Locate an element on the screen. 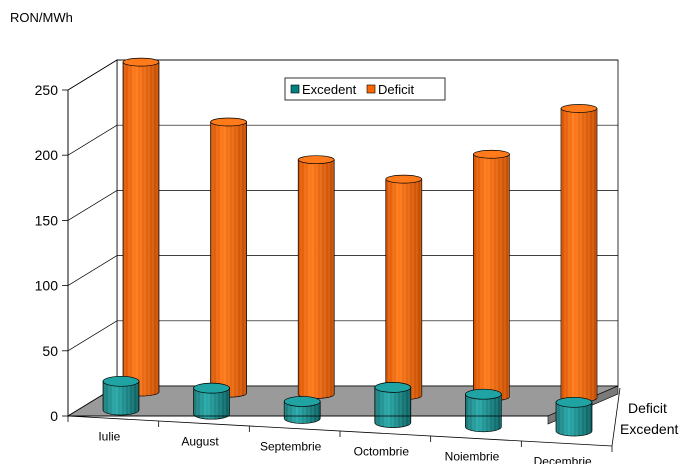 The image size is (693, 464). legend-box is located at coordinates (365, 89).